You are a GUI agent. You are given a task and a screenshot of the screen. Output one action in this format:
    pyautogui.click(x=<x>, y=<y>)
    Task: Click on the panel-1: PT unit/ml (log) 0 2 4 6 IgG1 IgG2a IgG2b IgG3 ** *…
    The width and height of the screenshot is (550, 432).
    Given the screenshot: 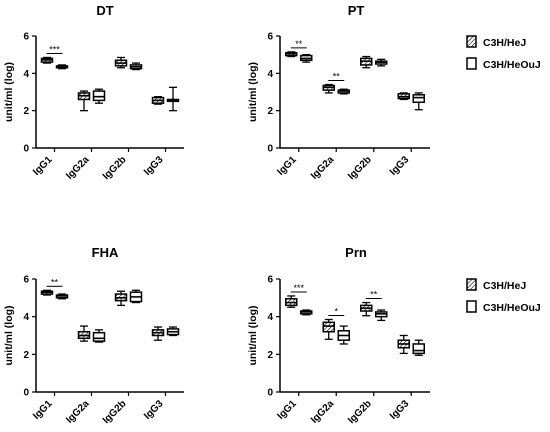 What is the action you would take?
    pyautogui.click(x=338, y=92)
    